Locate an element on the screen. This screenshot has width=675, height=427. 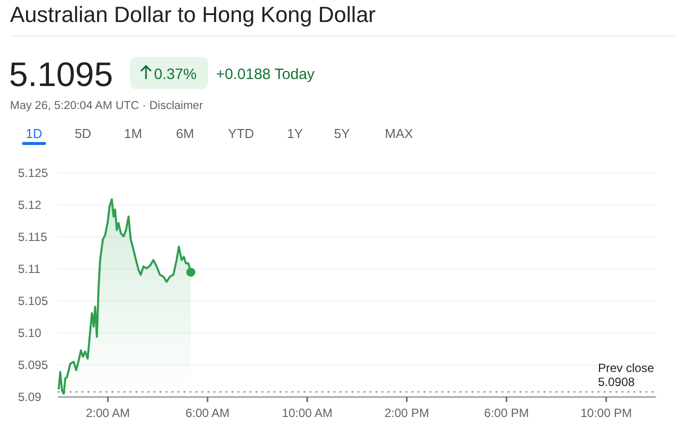
text: +0.0188 Today is located at coordinates (266, 74).